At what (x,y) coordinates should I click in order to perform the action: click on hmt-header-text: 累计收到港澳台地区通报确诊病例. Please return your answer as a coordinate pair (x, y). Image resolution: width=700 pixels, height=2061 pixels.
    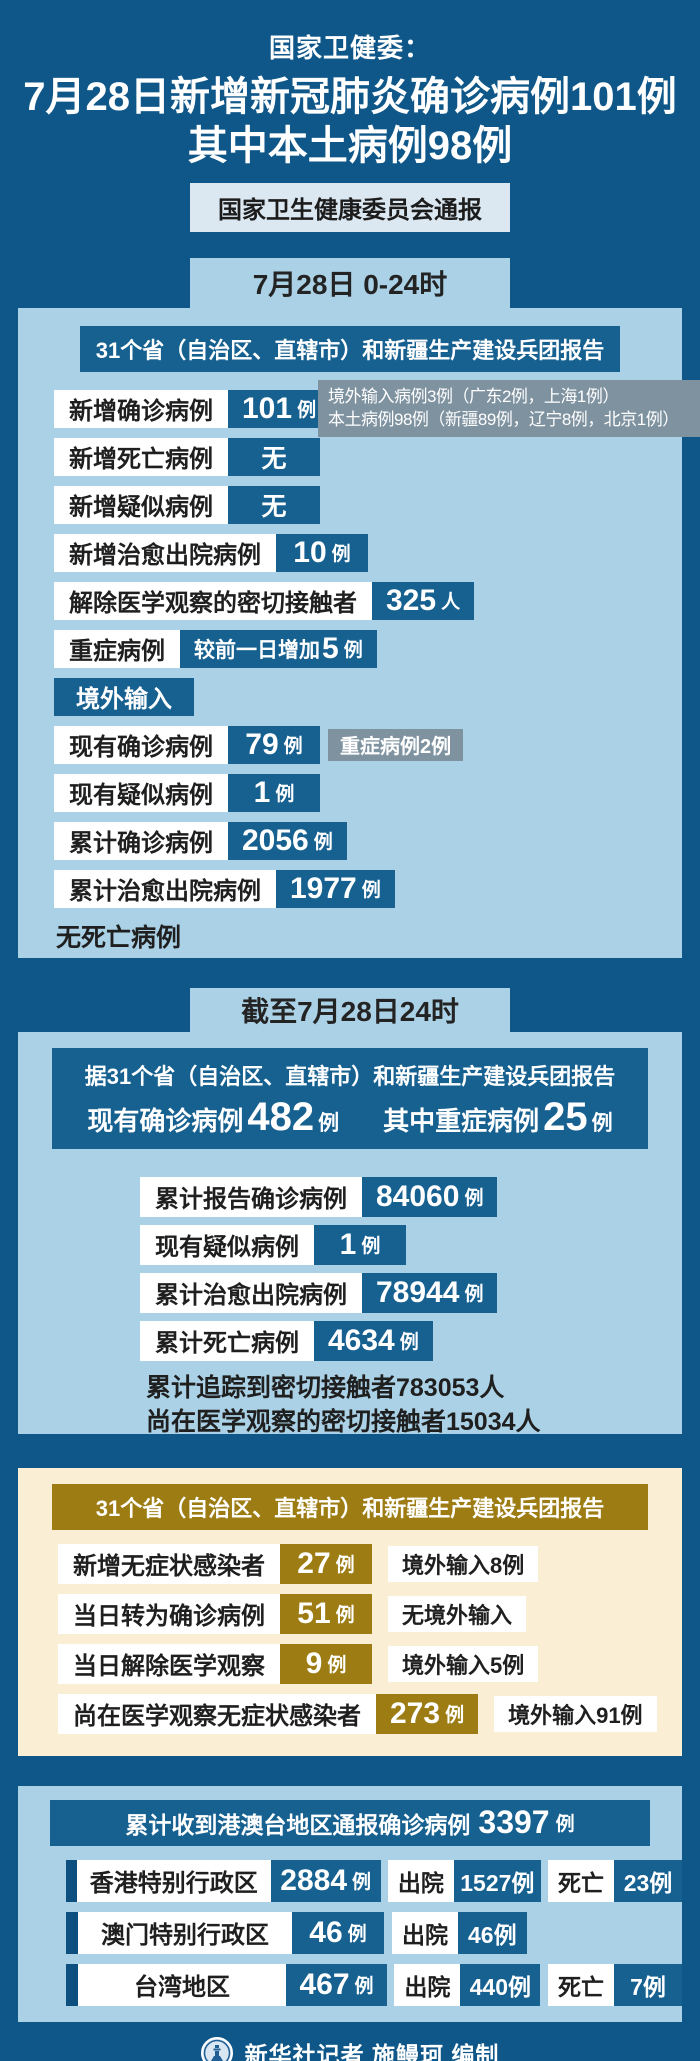
    Looking at the image, I should click on (298, 1824).